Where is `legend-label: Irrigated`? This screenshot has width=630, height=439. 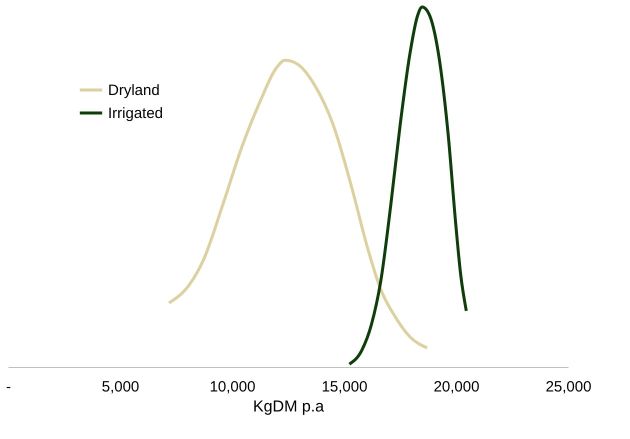 legend-label: Irrigated is located at coordinates (136, 113).